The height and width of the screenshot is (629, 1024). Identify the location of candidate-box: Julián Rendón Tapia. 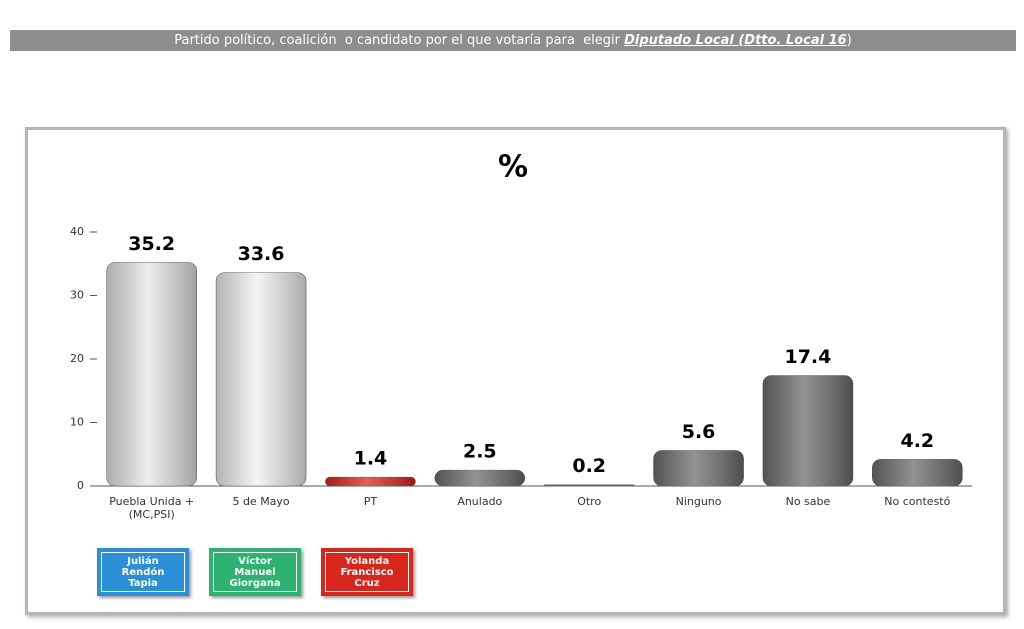
(143, 572).